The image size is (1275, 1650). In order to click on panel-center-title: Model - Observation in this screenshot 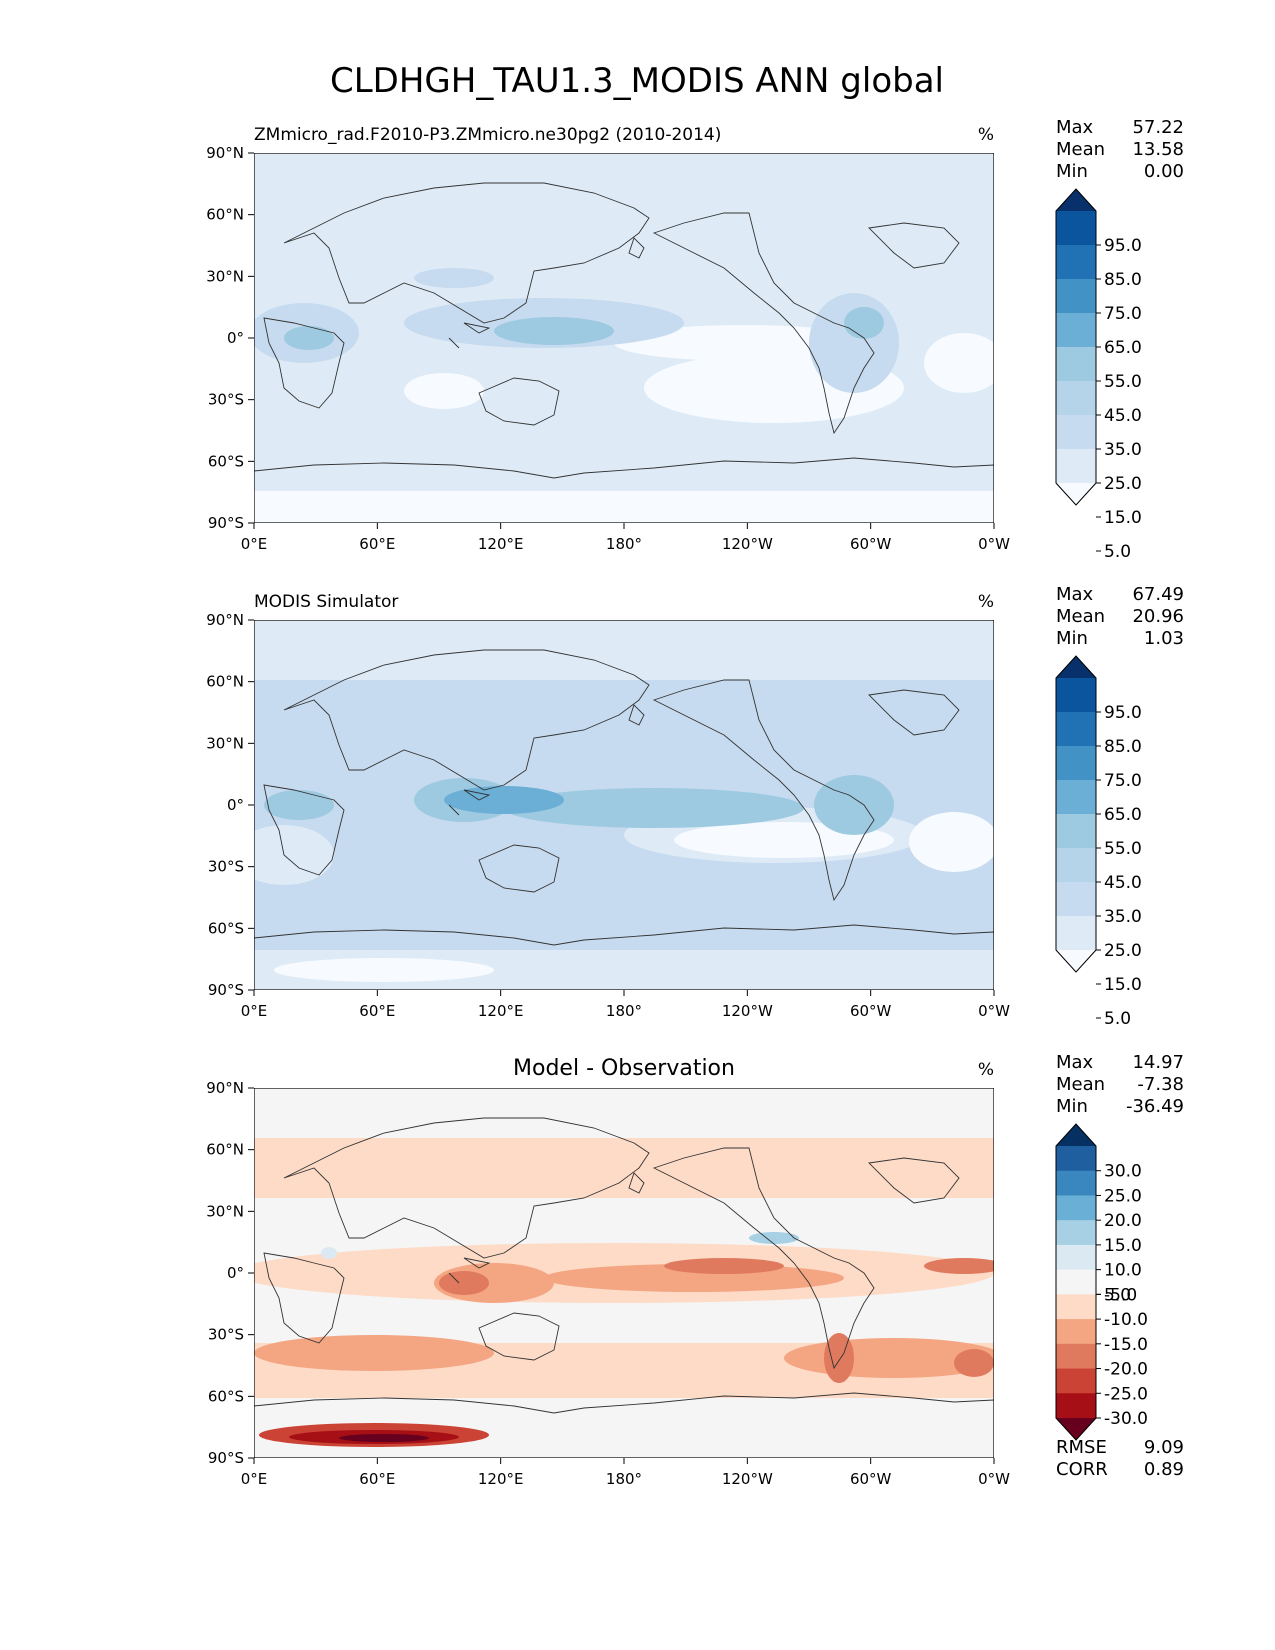, I will do `click(624, 1068)`.